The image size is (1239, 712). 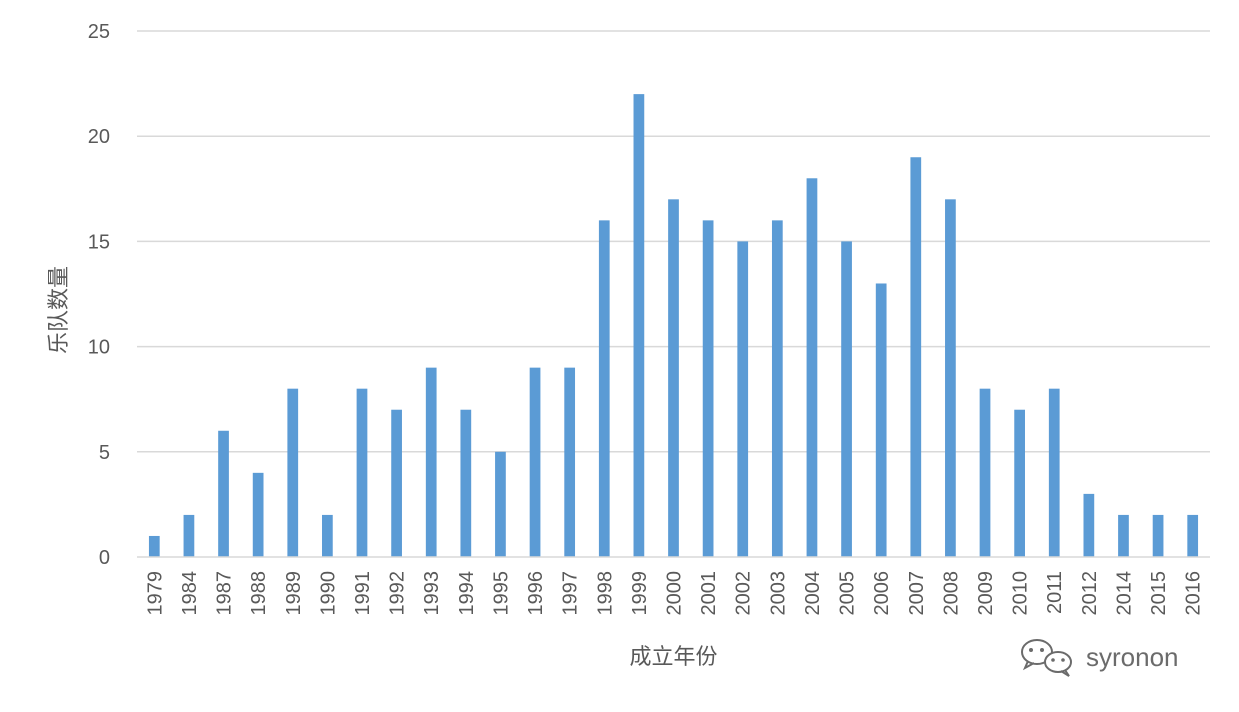 I want to click on x-tick-label: 2003, so click(x=778, y=593).